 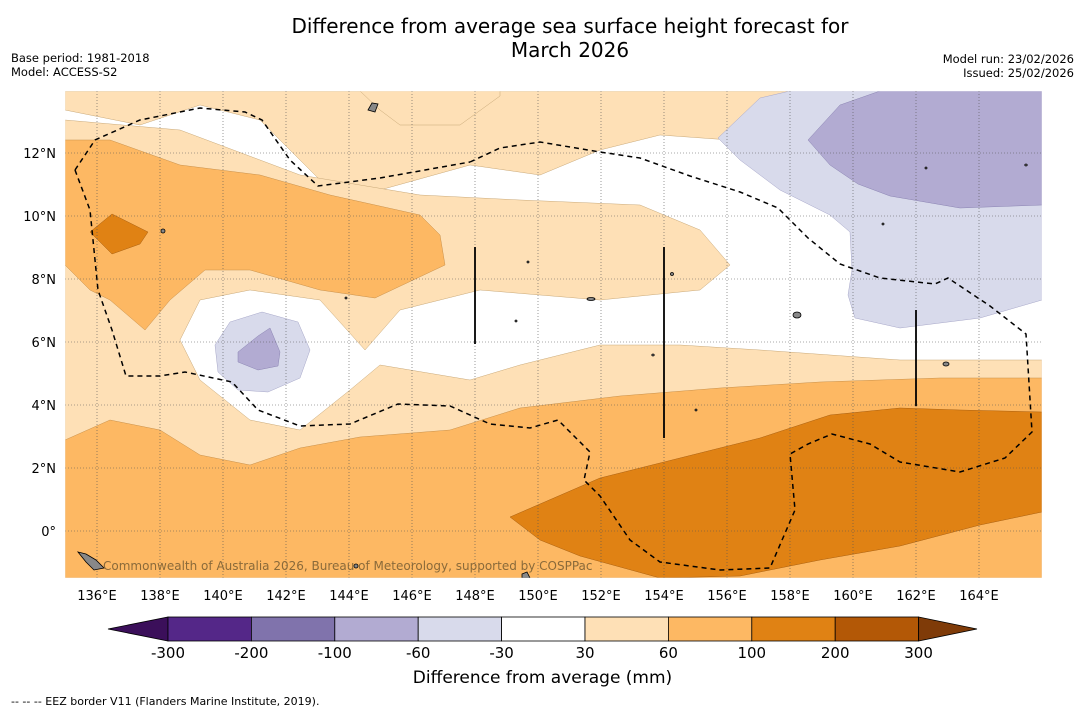 I want to click on lon-label: 148°E, so click(x=475, y=596).